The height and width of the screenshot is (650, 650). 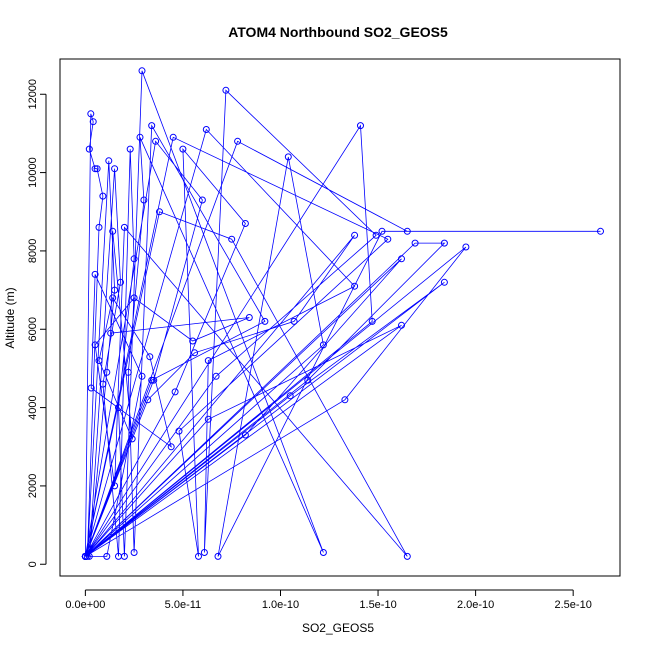 What do you see at coordinates (280, 605) in the screenshot?
I see `x-tick-label: 1.0e-10` at bounding box center [280, 605].